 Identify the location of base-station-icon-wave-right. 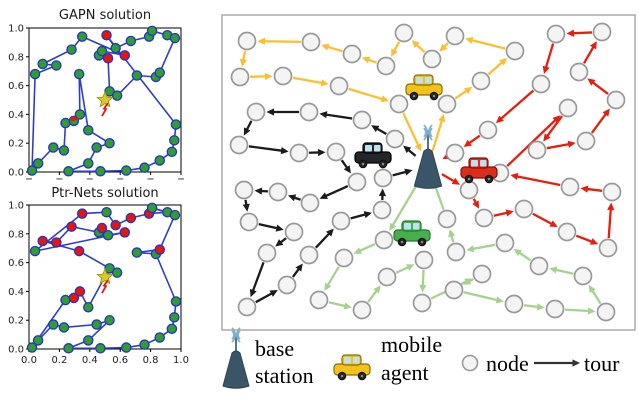
(430, 132).